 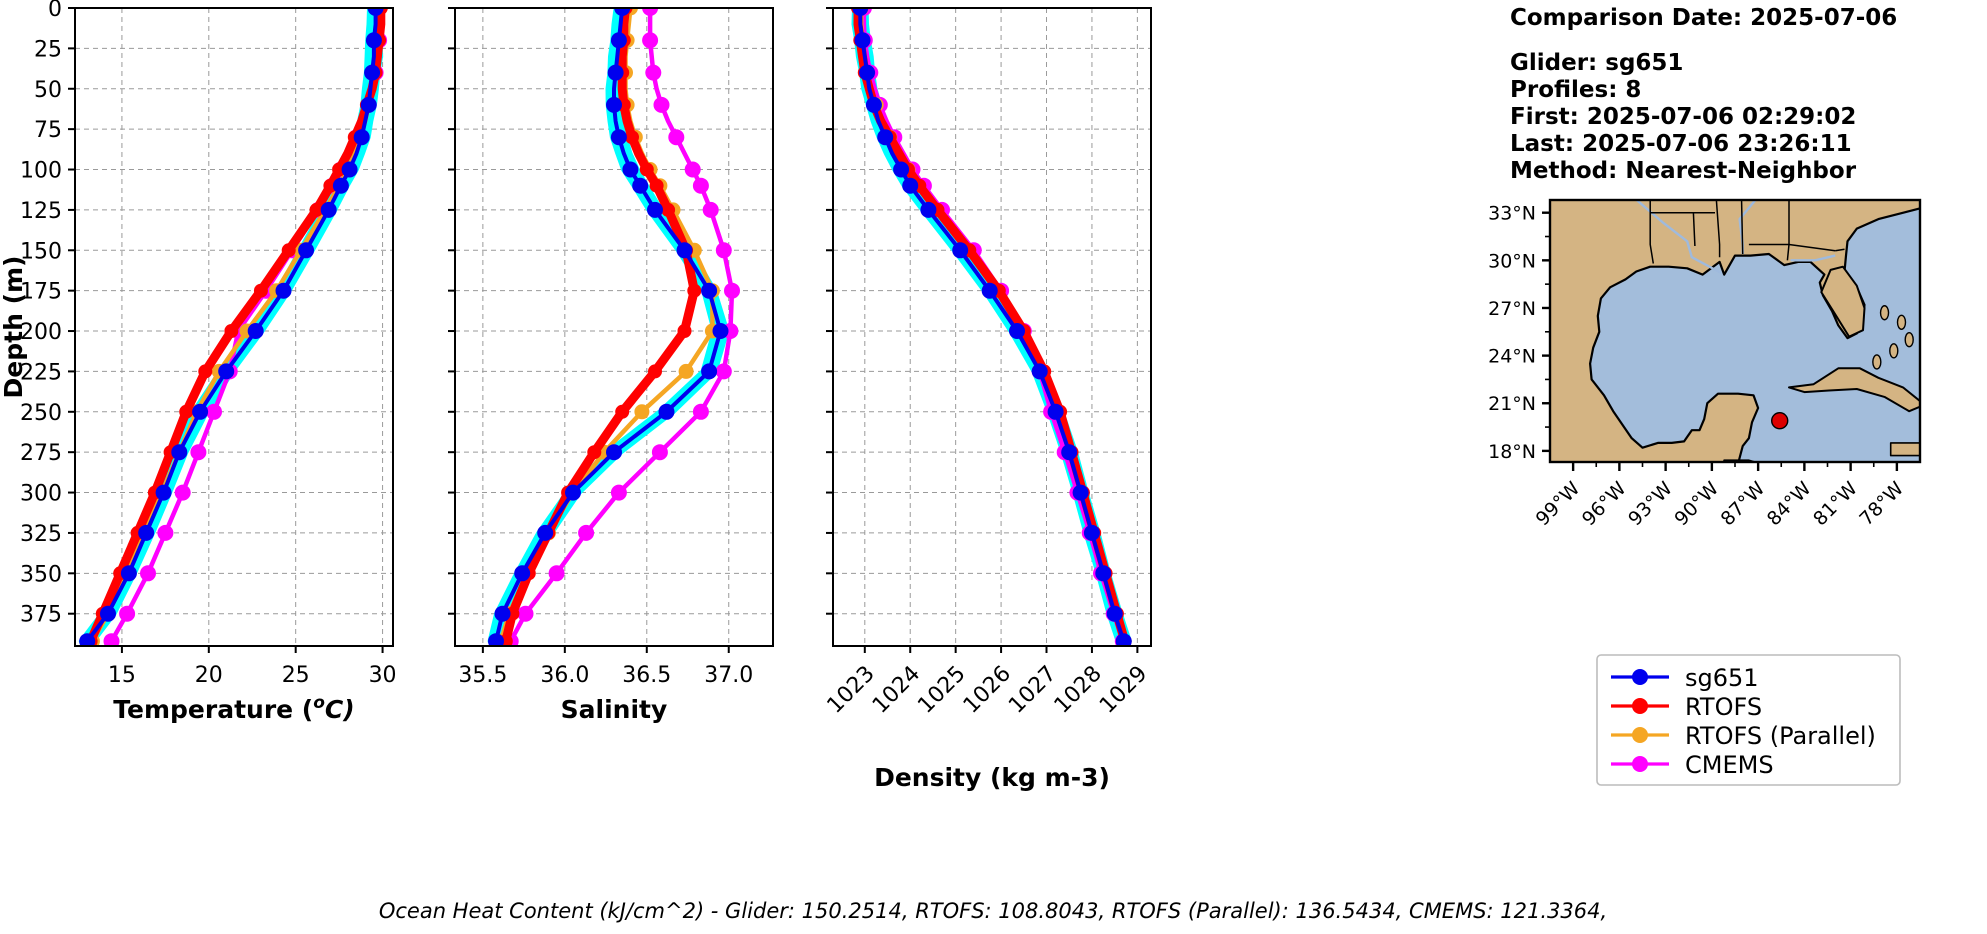 I want to click on map-lon-label: 96°W, so click(x=1604, y=503).